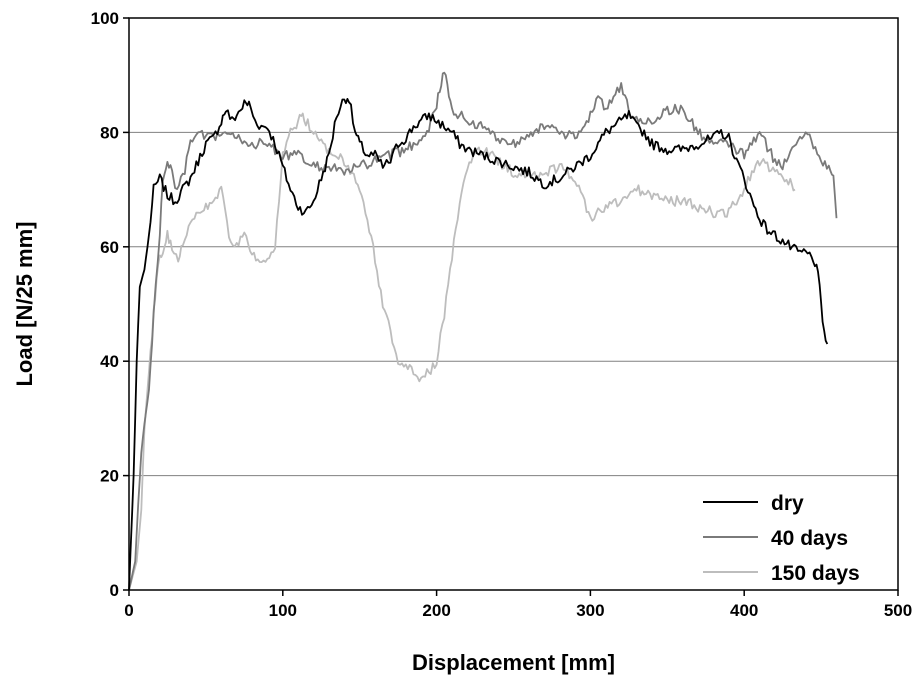  What do you see at coordinates (744, 610) in the screenshot?
I see `x-tick-label: 400` at bounding box center [744, 610].